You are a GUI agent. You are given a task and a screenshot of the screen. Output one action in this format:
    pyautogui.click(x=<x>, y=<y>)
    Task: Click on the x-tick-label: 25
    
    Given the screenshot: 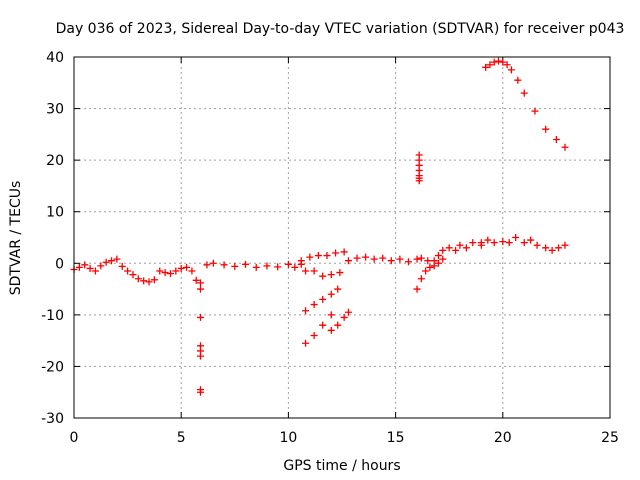 What is the action you would take?
    pyautogui.click(x=610, y=438)
    